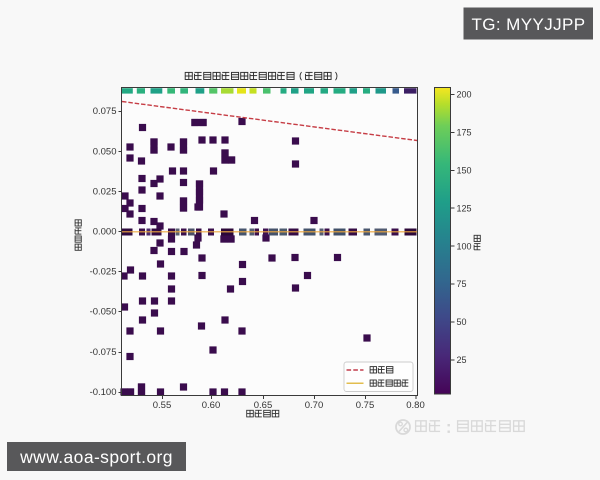  I want to click on svg-text: 0.075, so click(105, 111).